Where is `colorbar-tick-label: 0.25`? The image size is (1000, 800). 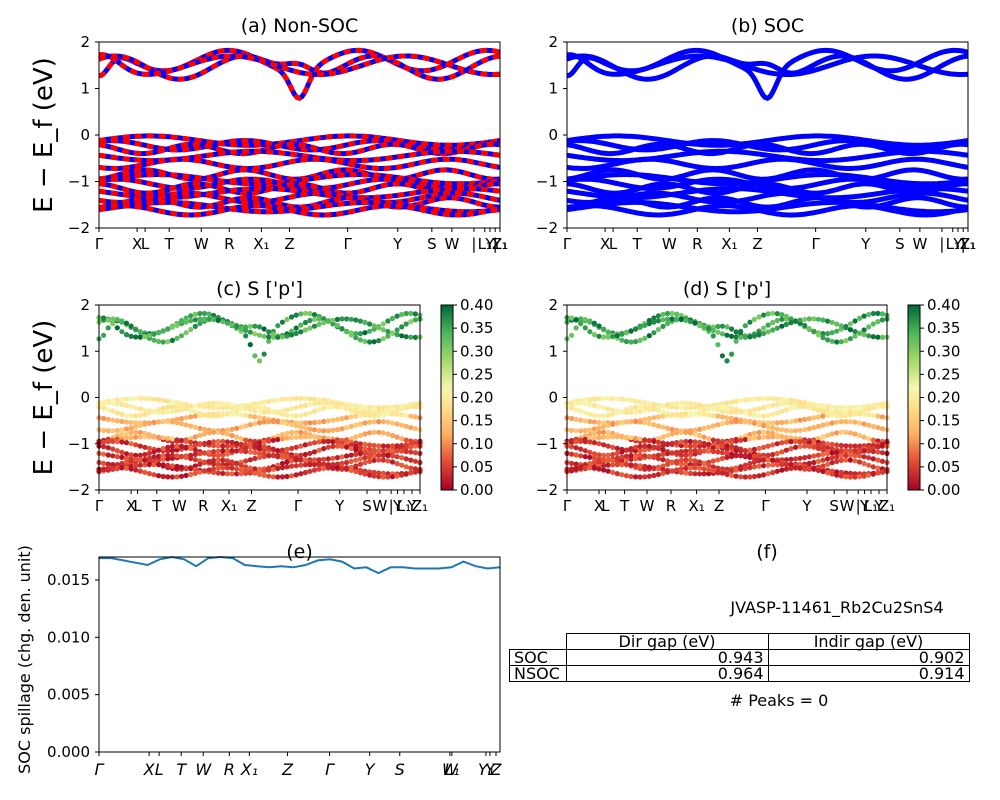
colorbar-tick-label: 0.25 is located at coordinates (943, 374).